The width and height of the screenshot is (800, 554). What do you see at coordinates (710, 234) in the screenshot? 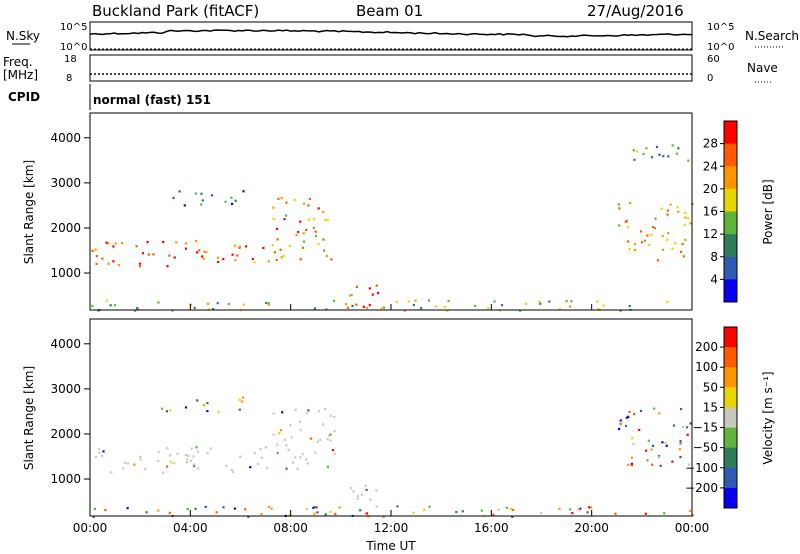
I see `colorbar-tick-label: 12` at bounding box center [710, 234].